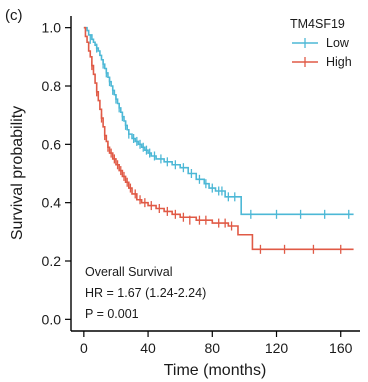 The width and height of the screenshot is (368, 382). Describe the element at coordinates (277, 348) in the screenshot. I see `x-tick-label: 120` at that location.